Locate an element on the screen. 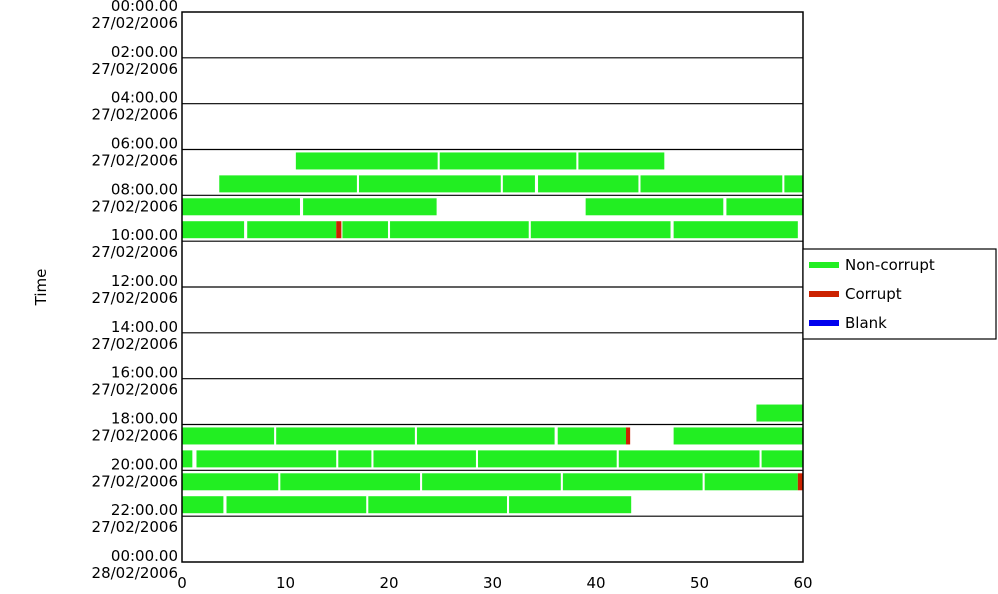 This screenshot has height=594, width=998. x-tick-label: 0 is located at coordinates (182, 583).